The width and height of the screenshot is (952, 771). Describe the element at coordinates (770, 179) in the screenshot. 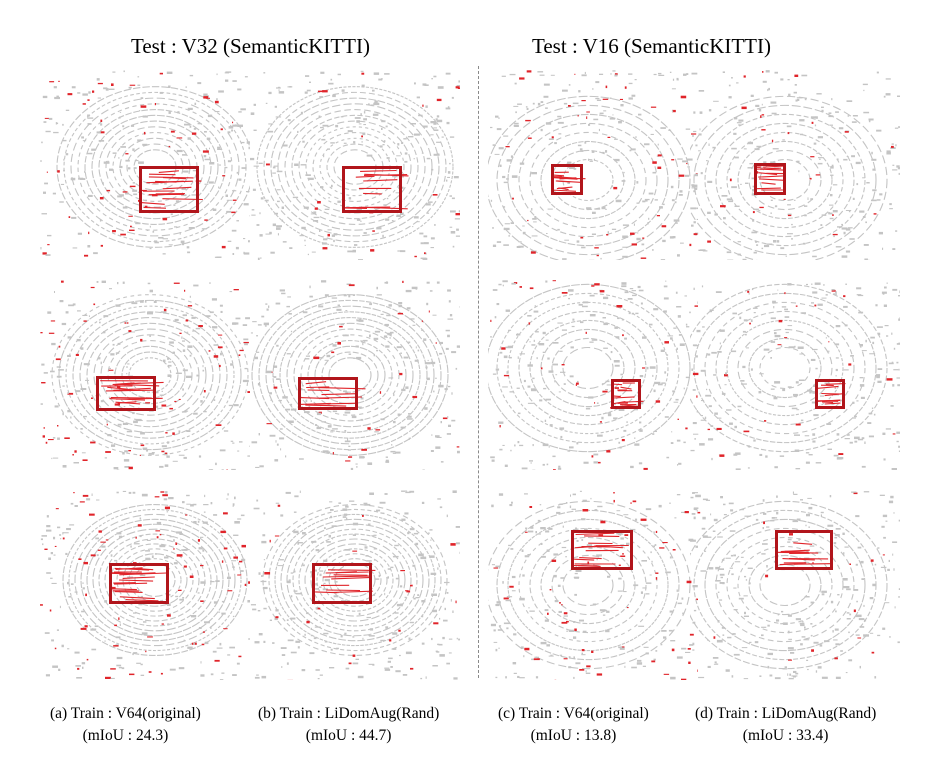

I see `highlight-box` at that location.